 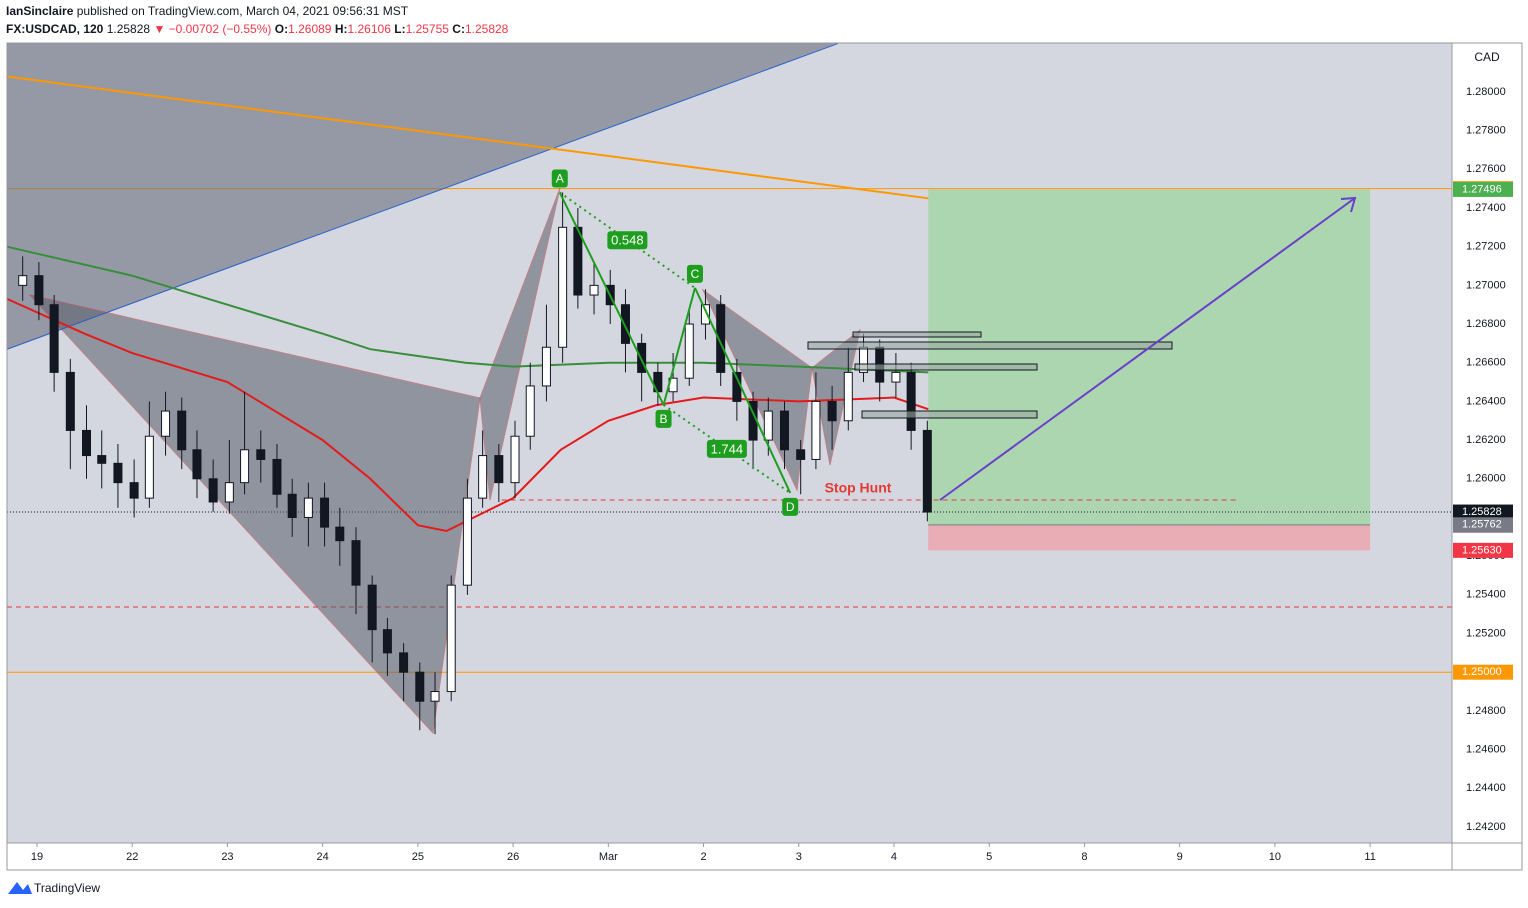 What do you see at coordinates (727, 448) in the screenshot?
I see `ratio-label: 1.744` at bounding box center [727, 448].